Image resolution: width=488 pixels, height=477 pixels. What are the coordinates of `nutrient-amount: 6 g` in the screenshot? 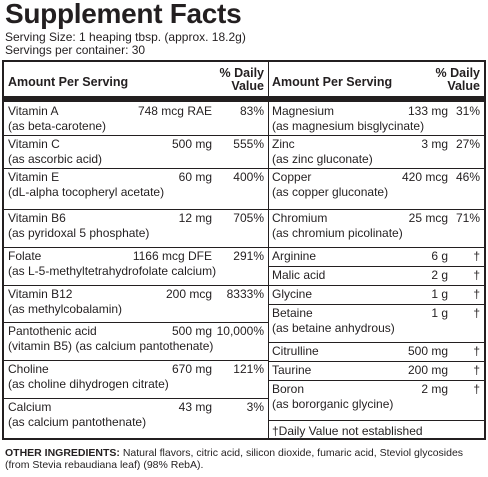 It's located at (439, 256).